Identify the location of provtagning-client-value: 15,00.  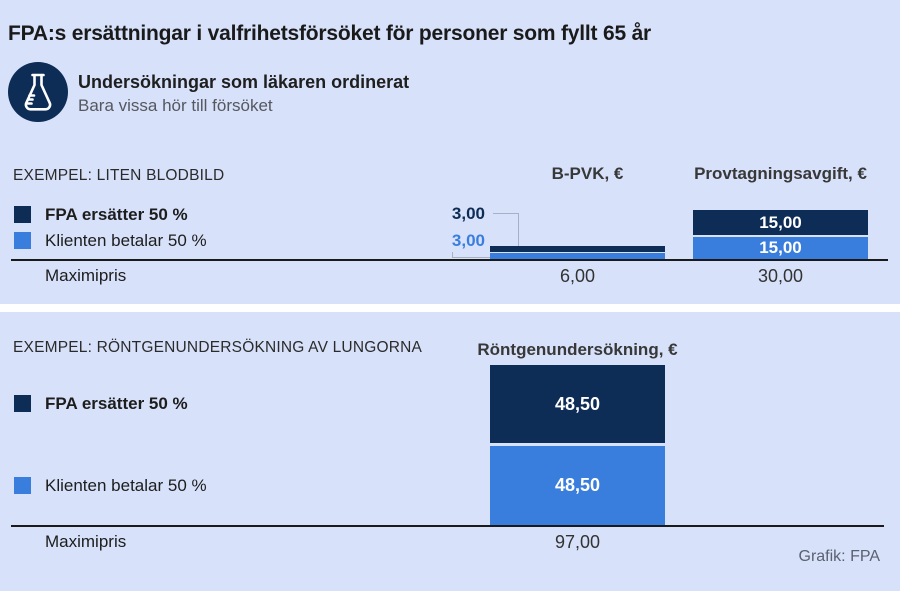
(780, 247).